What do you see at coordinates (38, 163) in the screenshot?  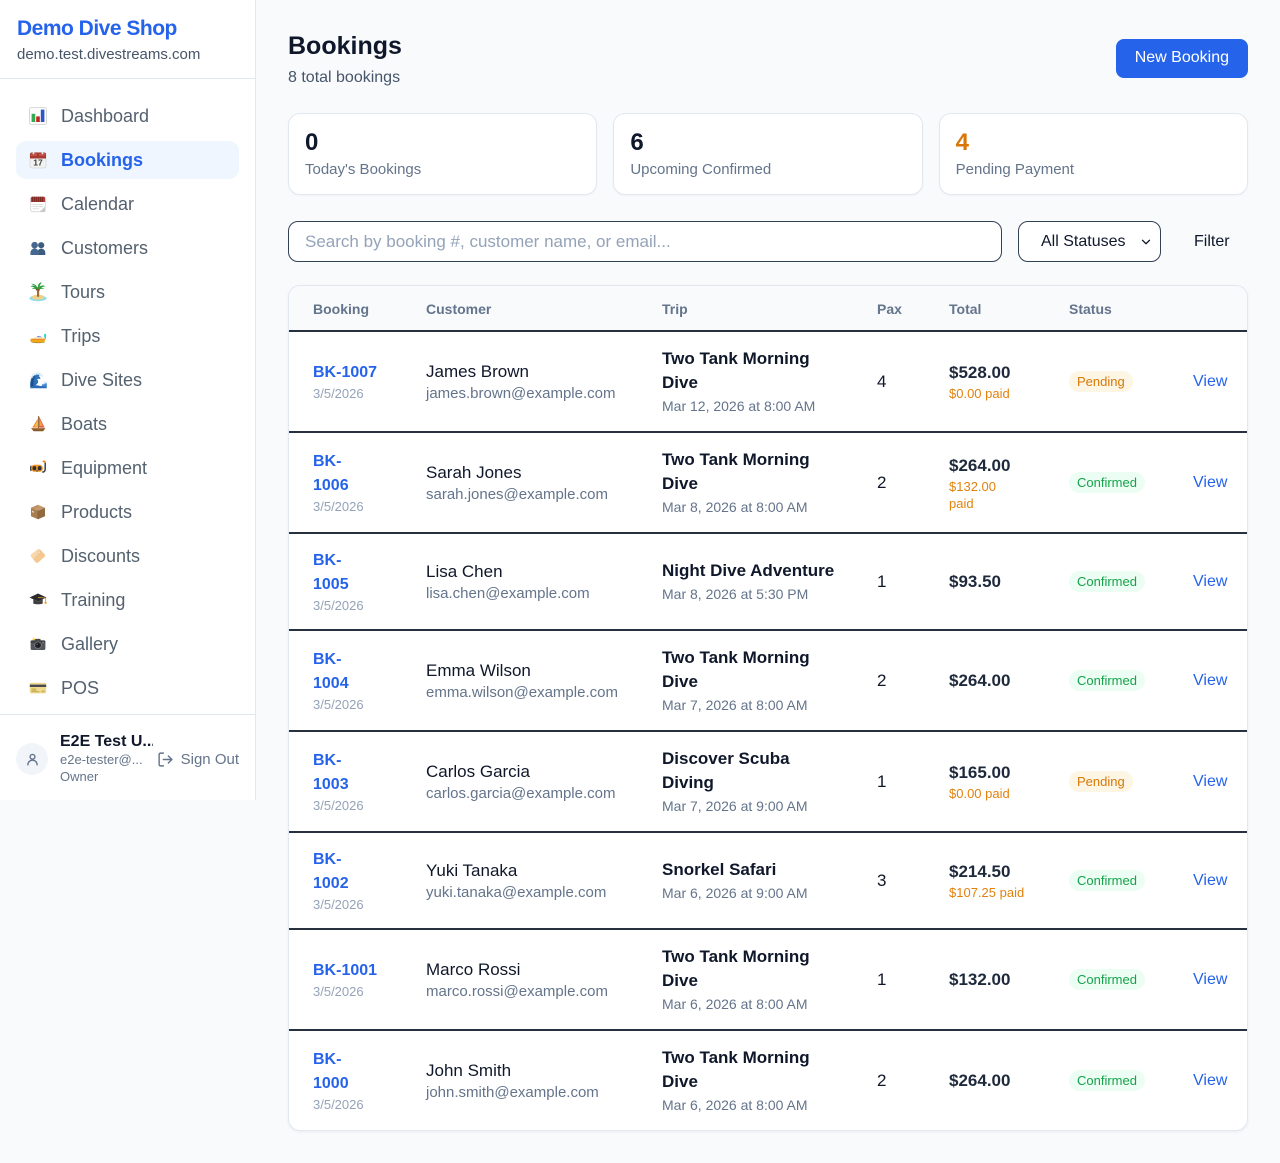 I see `svg-text: 17` at bounding box center [38, 163].